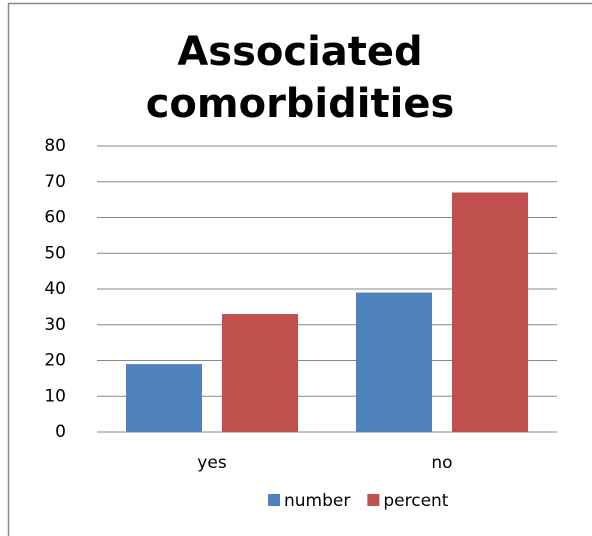 This screenshot has width=592, height=536. I want to click on y-tick-label: 10, so click(55, 396).